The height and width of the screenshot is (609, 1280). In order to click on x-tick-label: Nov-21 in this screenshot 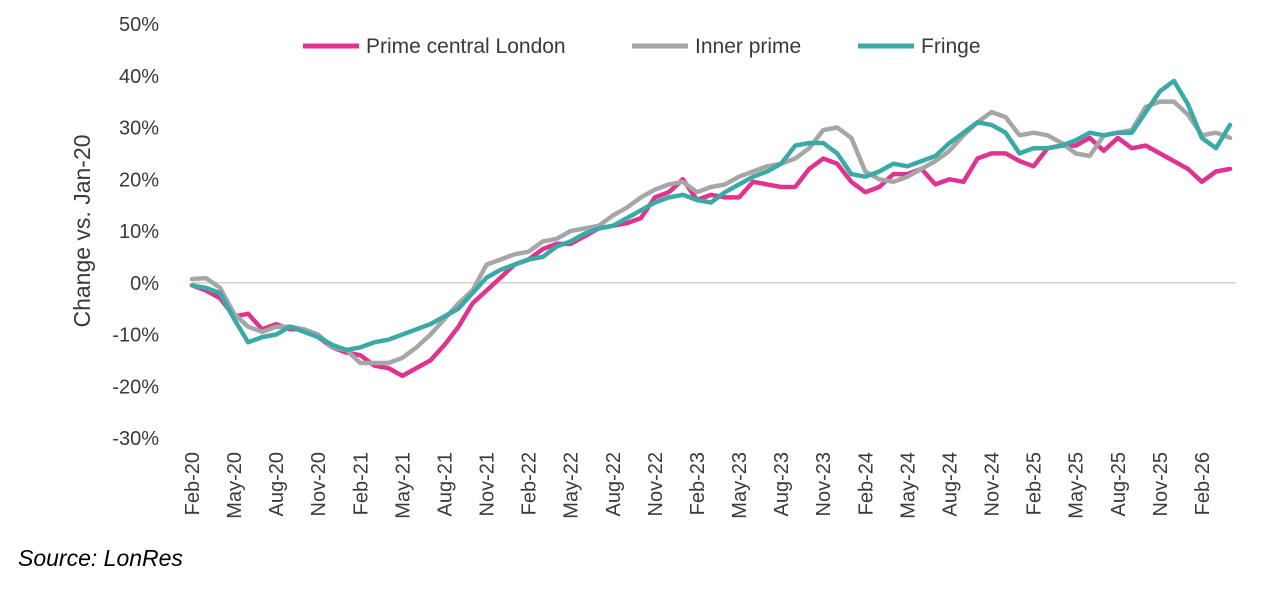, I will do `click(488, 484)`.